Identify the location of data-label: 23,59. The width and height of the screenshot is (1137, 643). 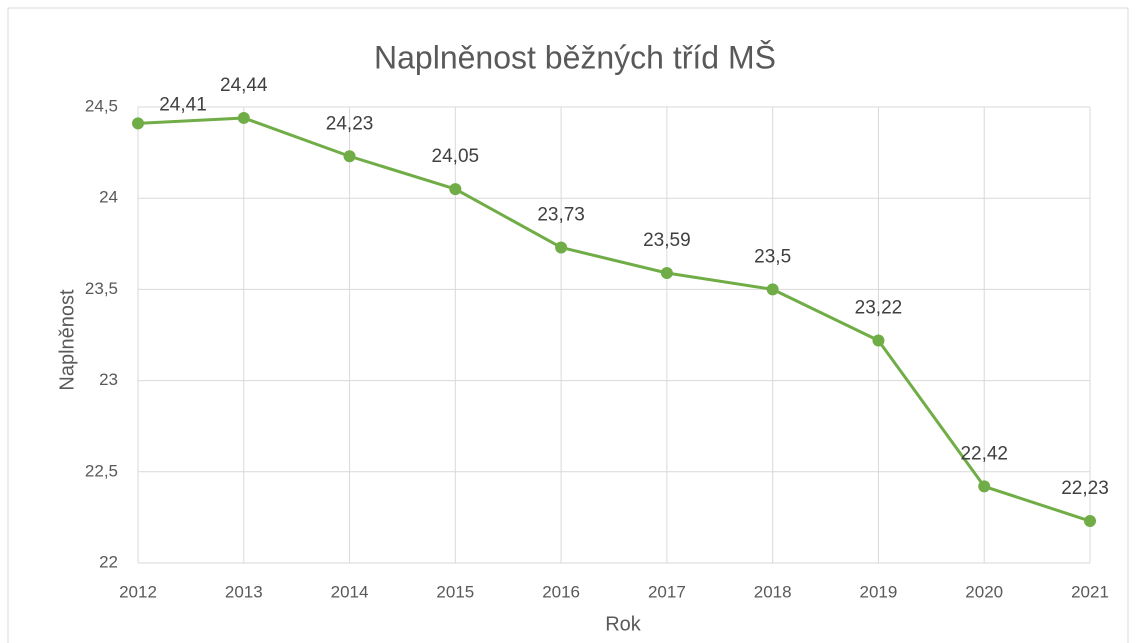
(667, 240).